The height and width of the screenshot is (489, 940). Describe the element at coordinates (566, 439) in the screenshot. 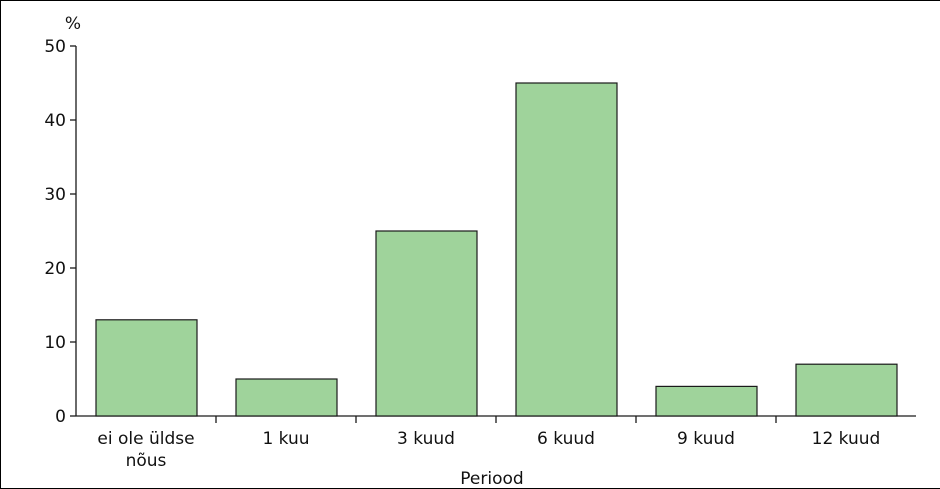

I see `x-category-label: 6 kuud` at that location.